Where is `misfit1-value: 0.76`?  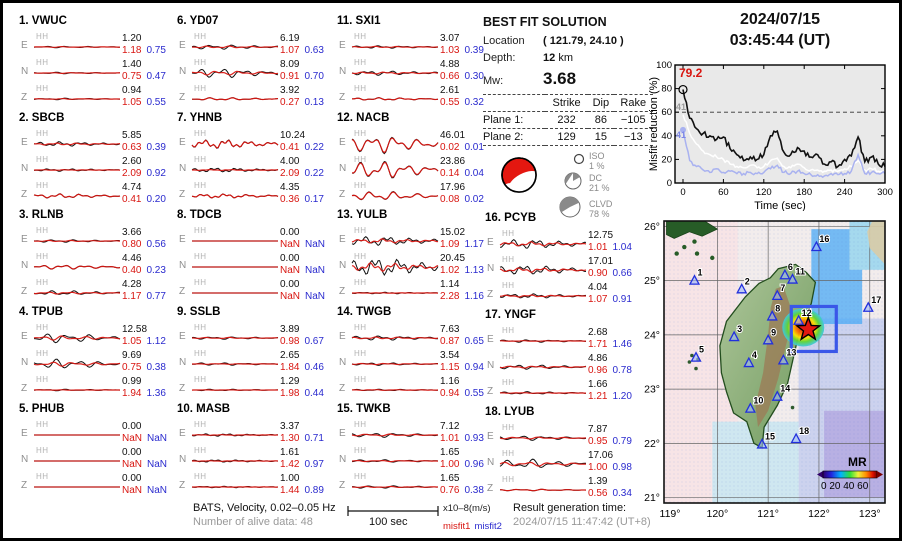
misfit1-value: 0.76 is located at coordinates (450, 490).